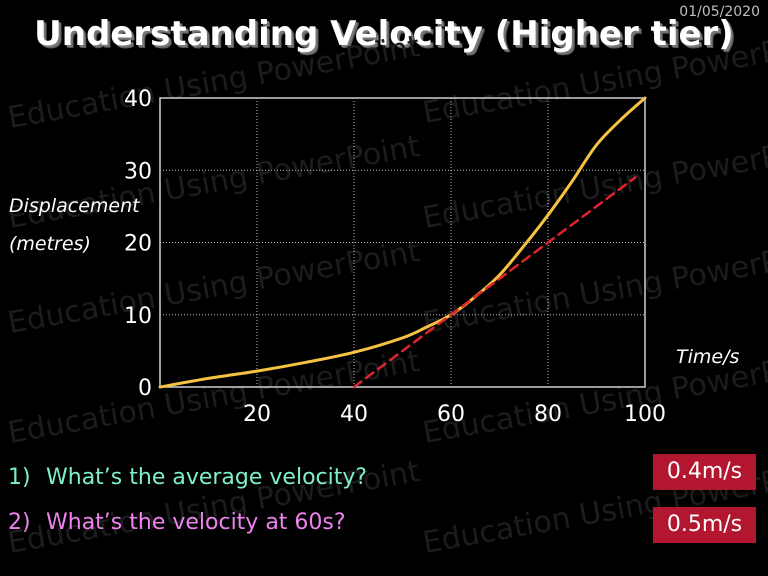  I want to click on x-tick-label: 100, so click(645, 414).